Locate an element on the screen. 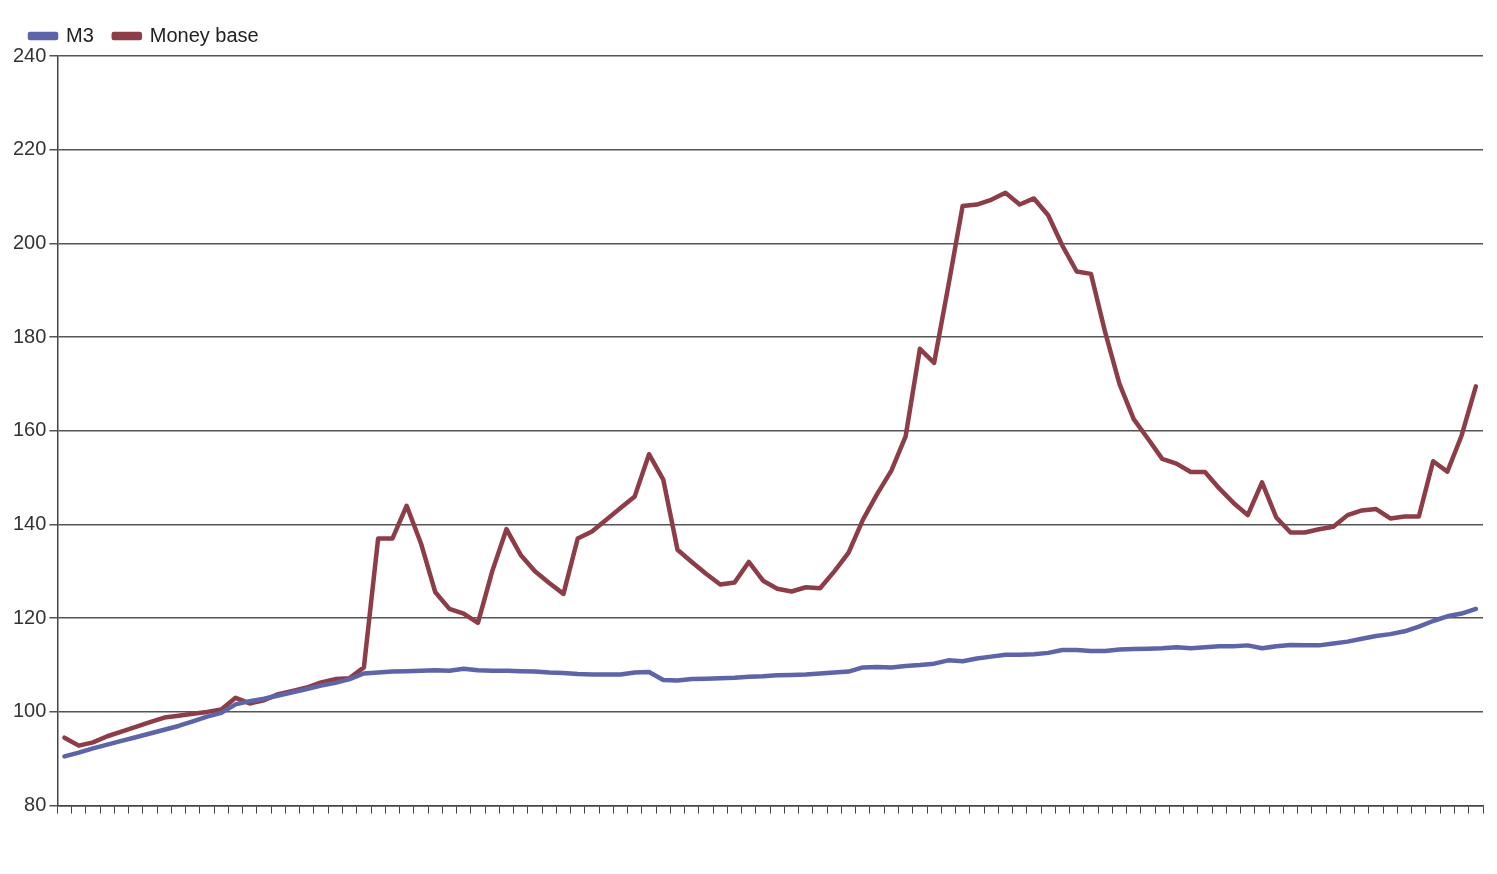  y-tick-label: 220 is located at coordinates (29, 148).